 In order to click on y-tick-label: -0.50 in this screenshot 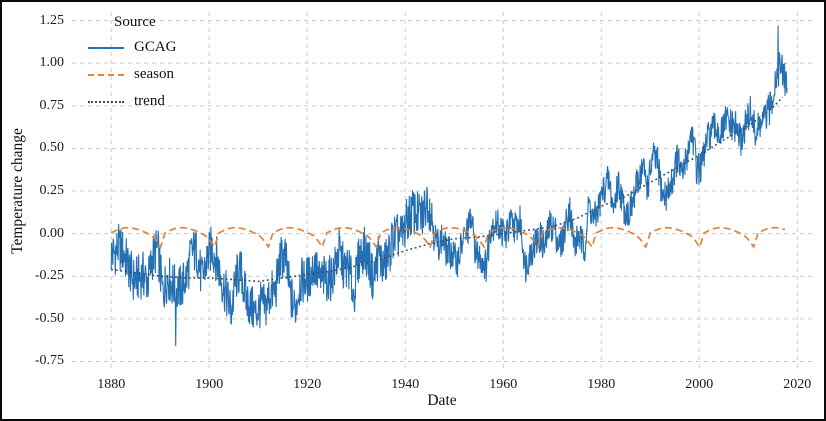, I will do `click(49, 318)`.